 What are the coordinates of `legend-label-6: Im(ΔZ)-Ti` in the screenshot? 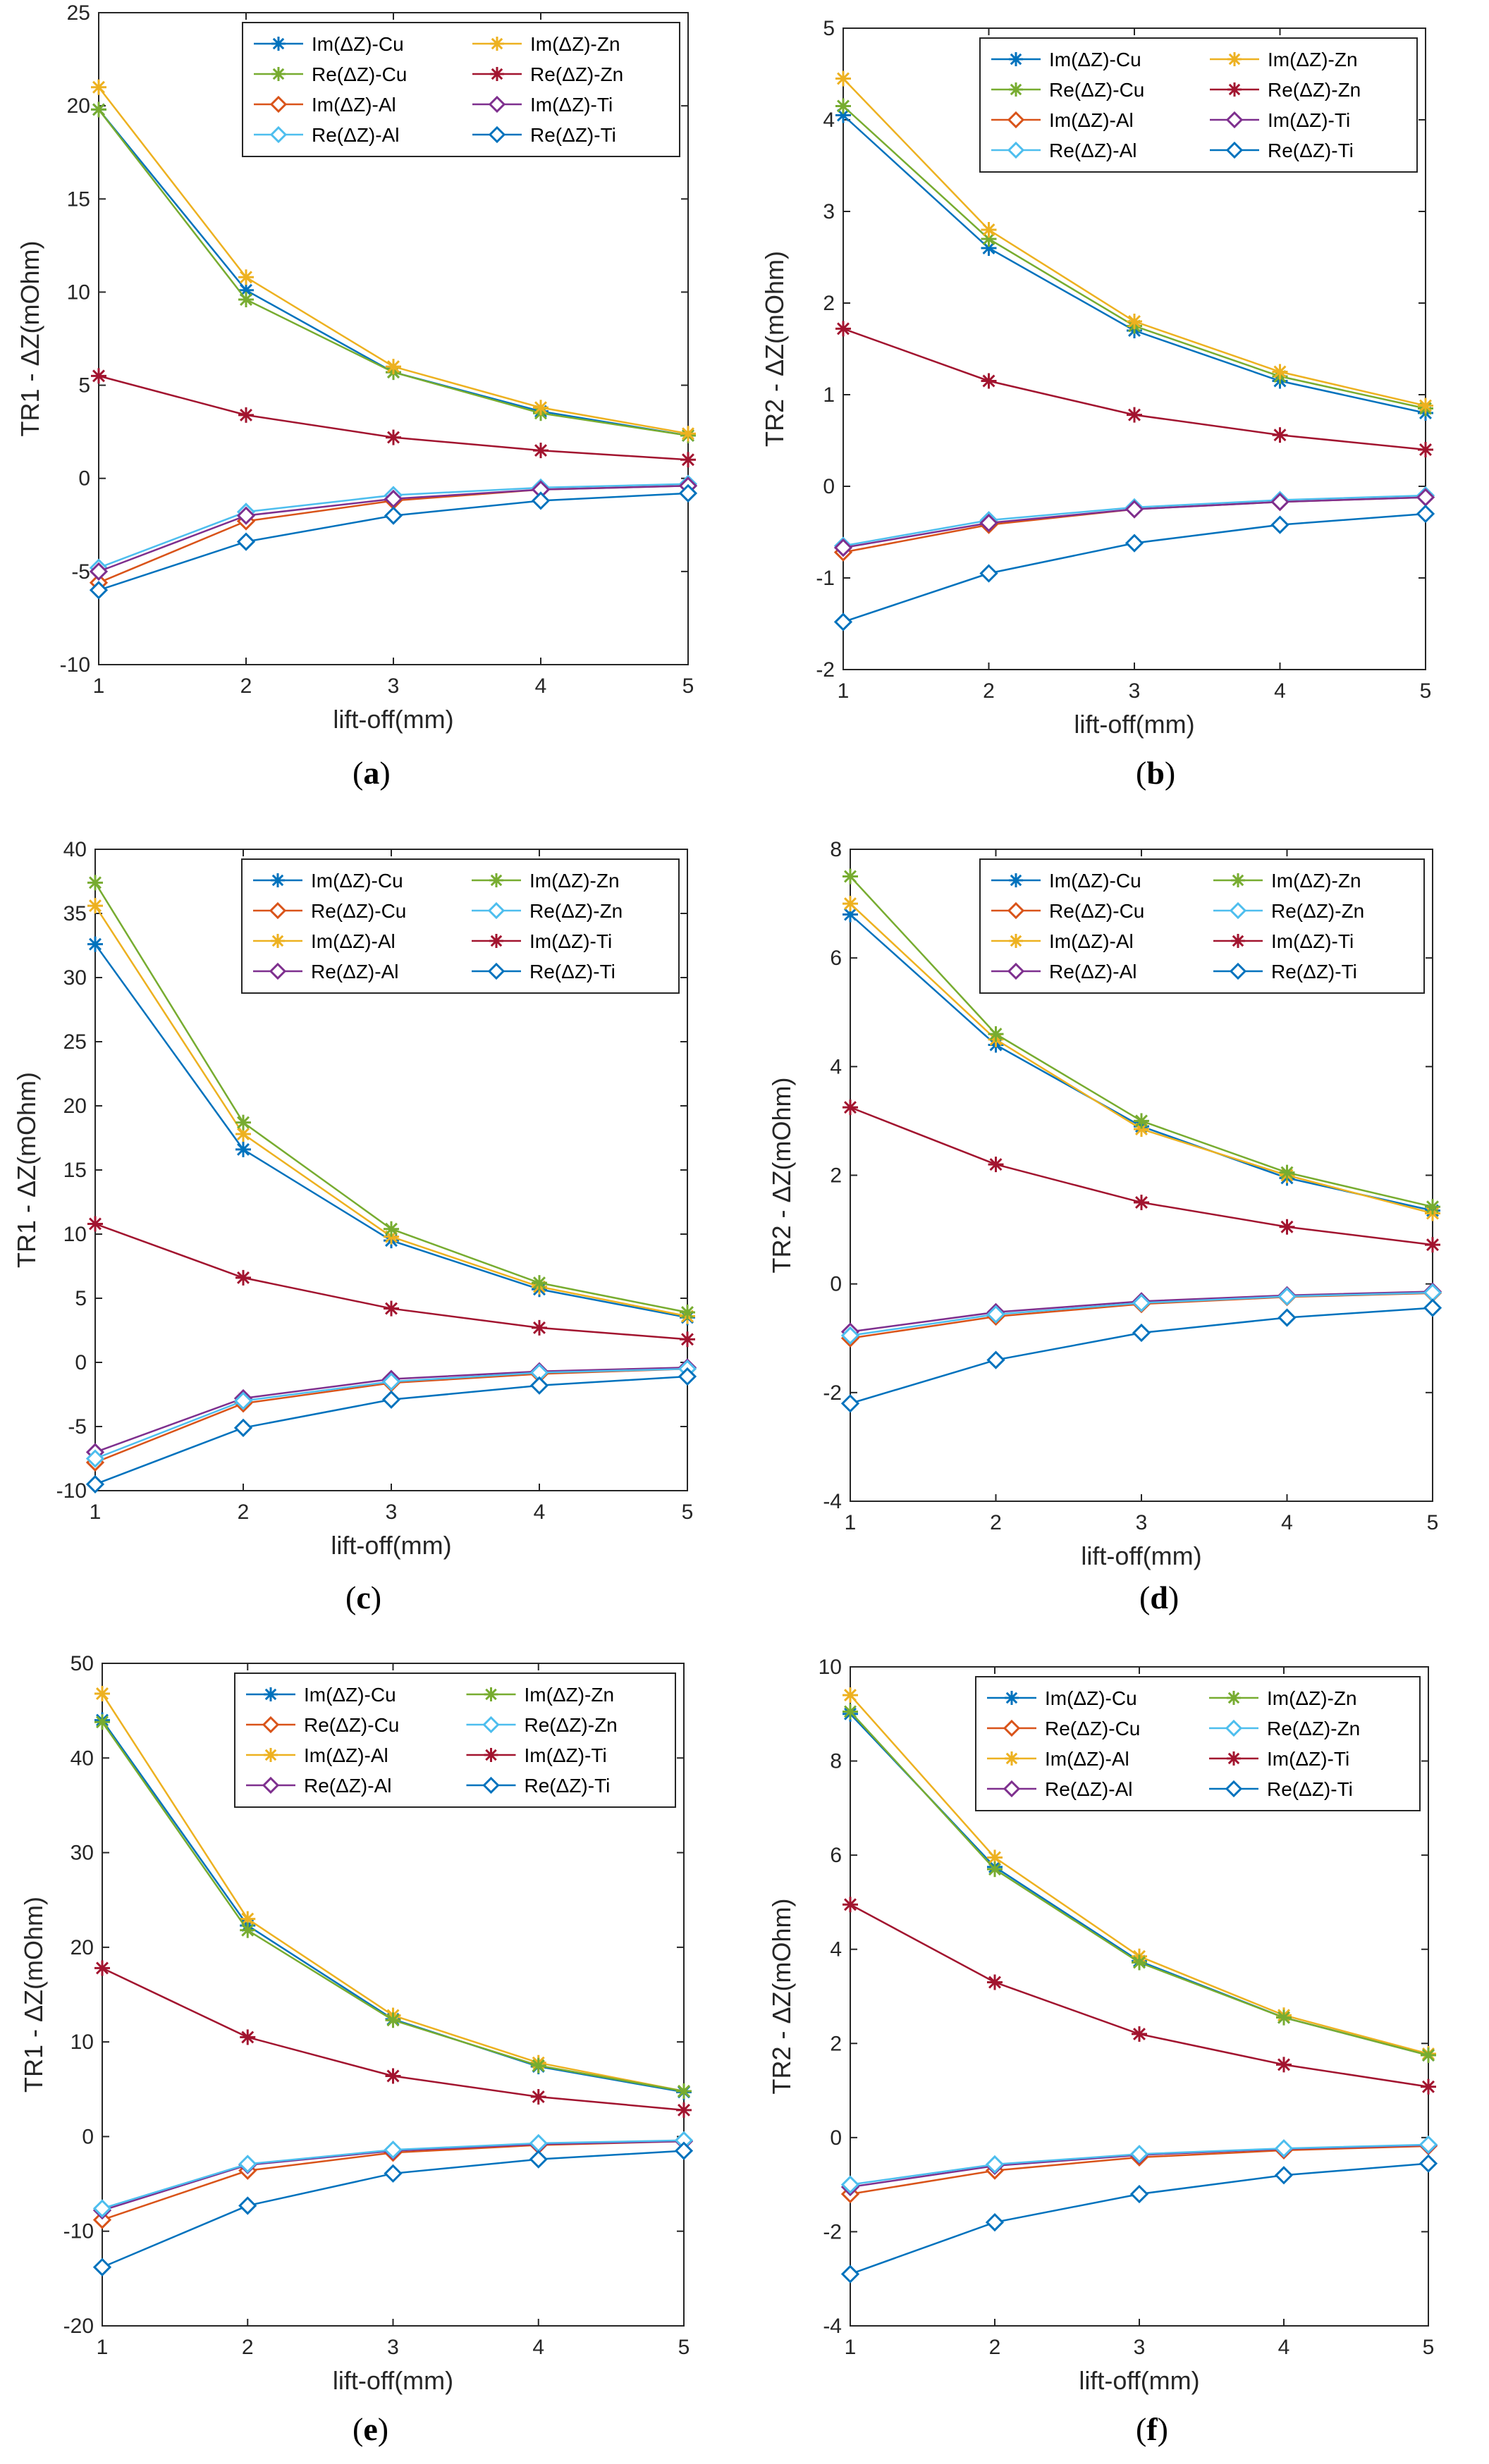 It's located at (1308, 1759).